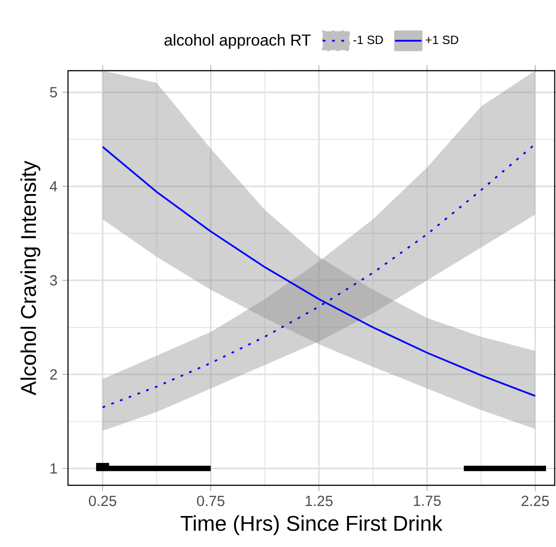 This screenshot has width=556, height=547. What do you see at coordinates (102, 501) in the screenshot?
I see `x-tick-label: 0.25` at bounding box center [102, 501].